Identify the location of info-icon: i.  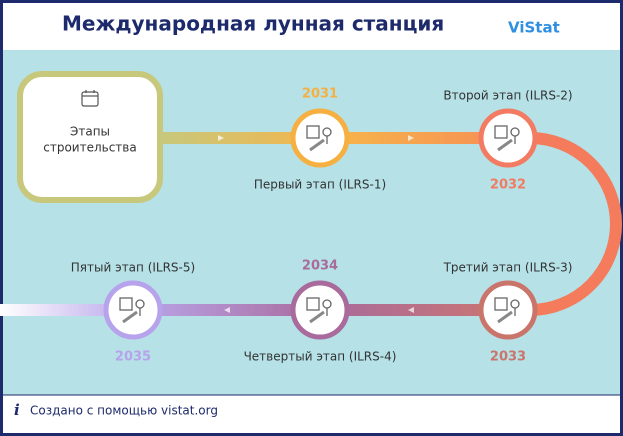
(17, 410).